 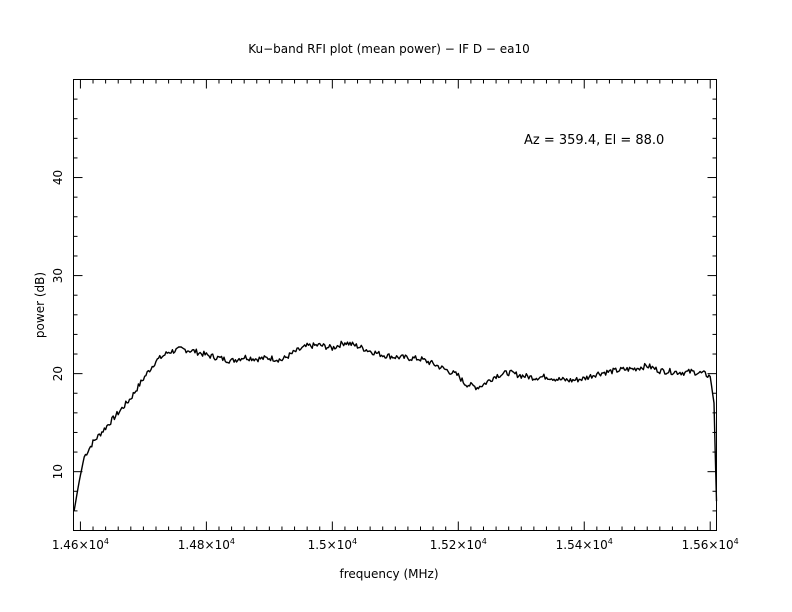 What do you see at coordinates (317, 545) in the screenshot?
I see `x-tick-mantissa: 1.5` at bounding box center [317, 545].